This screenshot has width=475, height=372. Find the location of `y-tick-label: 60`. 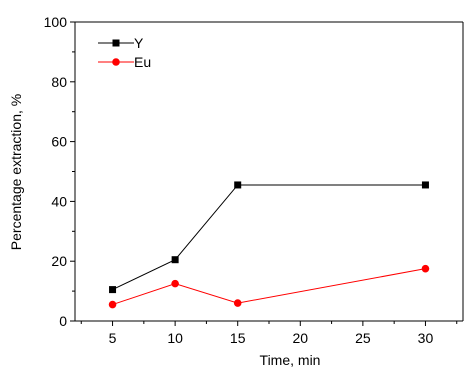

y-tick-label: 60 is located at coordinates (59, 142).